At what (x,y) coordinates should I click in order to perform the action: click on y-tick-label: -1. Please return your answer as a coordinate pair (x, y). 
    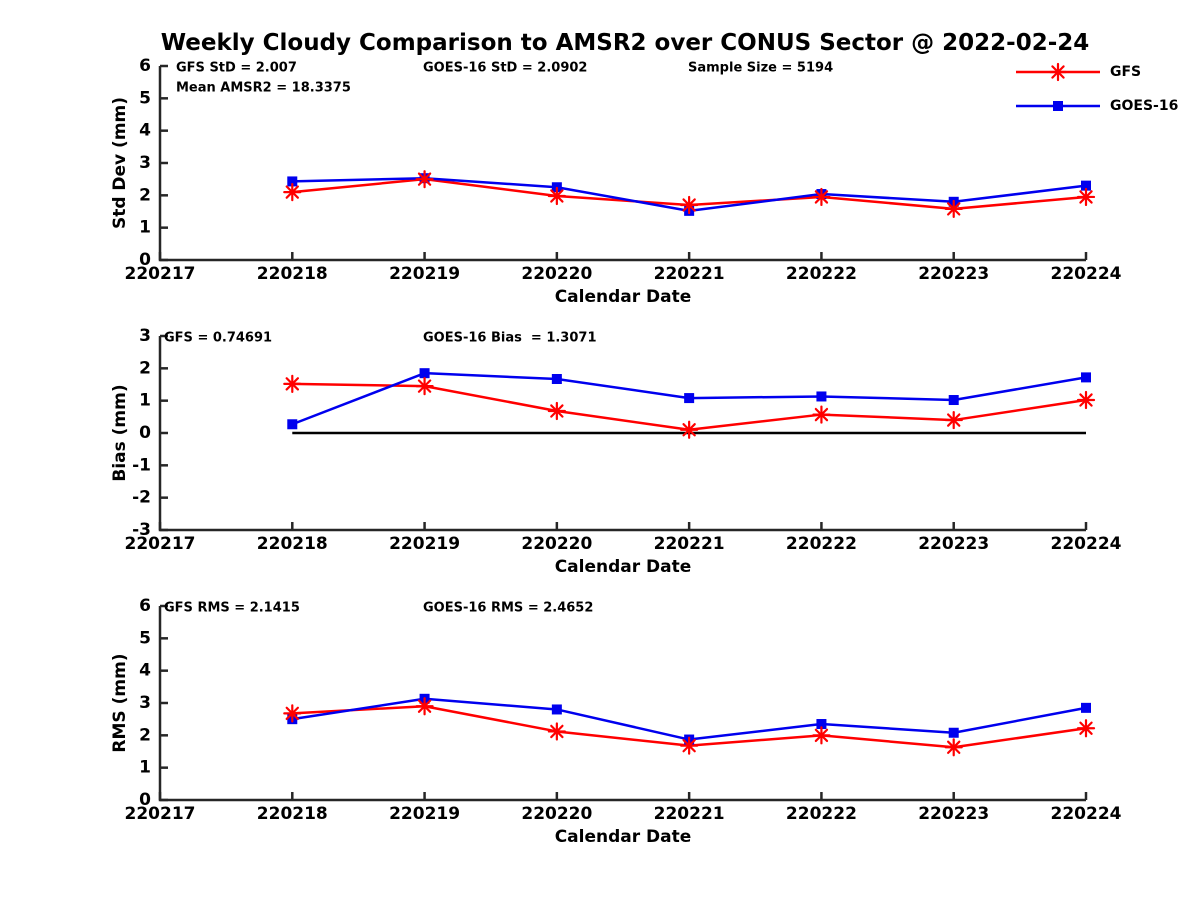
    Looking at the image, I should click on (141, 465).